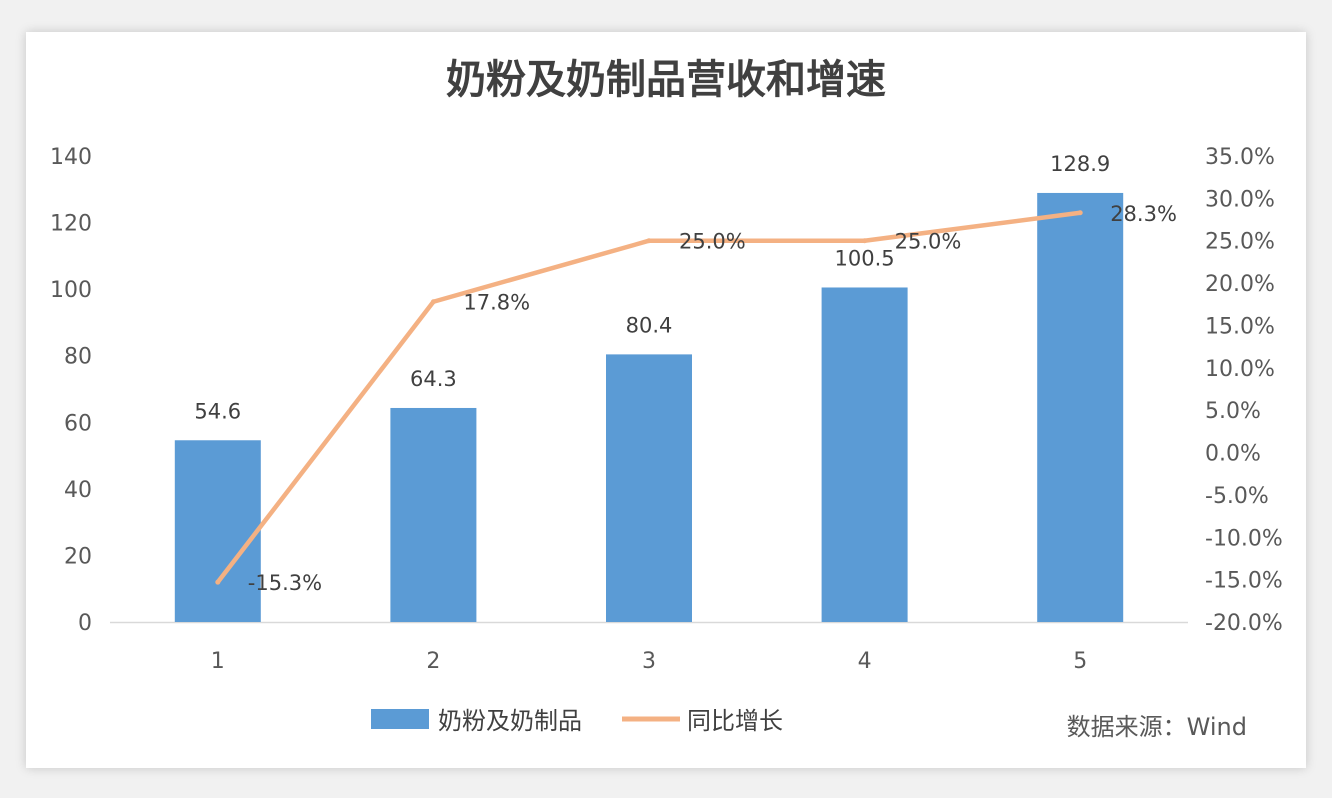 The image size is (1332, 798). I want to click on bar-data-label: 64.3, so click(433, 379).